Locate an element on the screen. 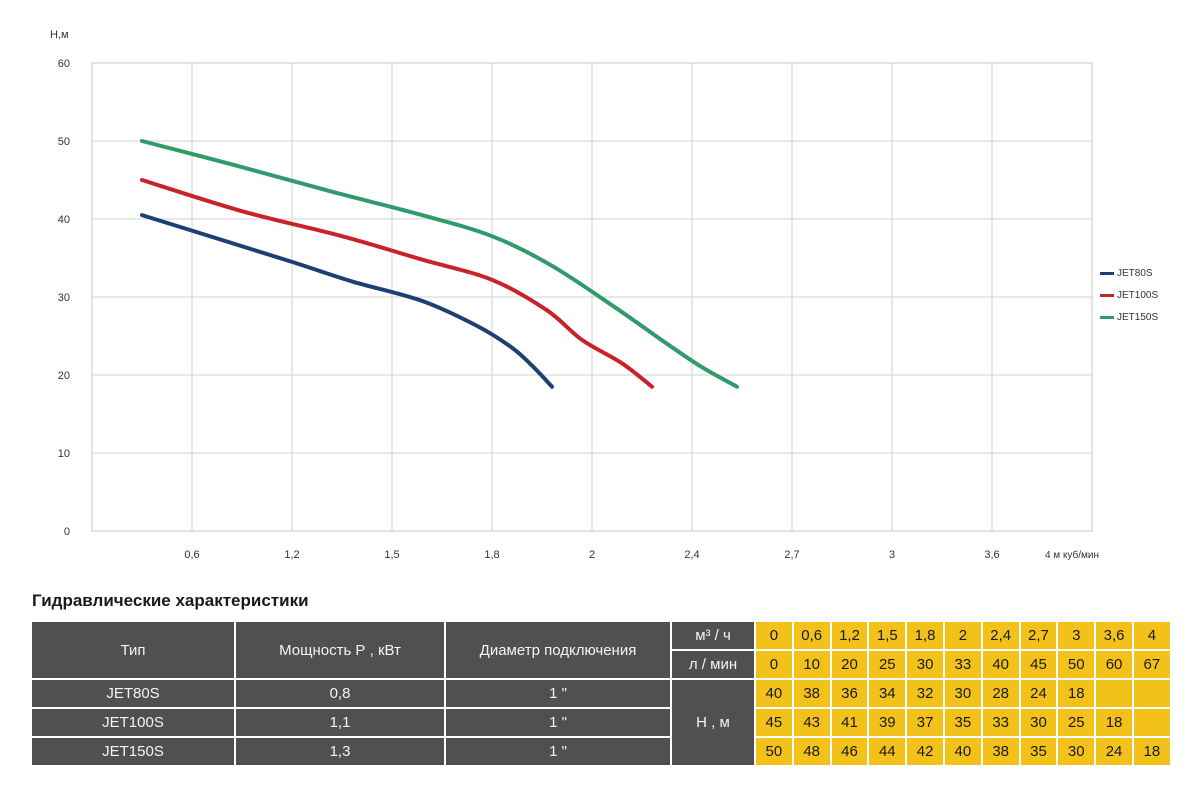  y-axis-label: Н,м is located at coordinates (59, 35).